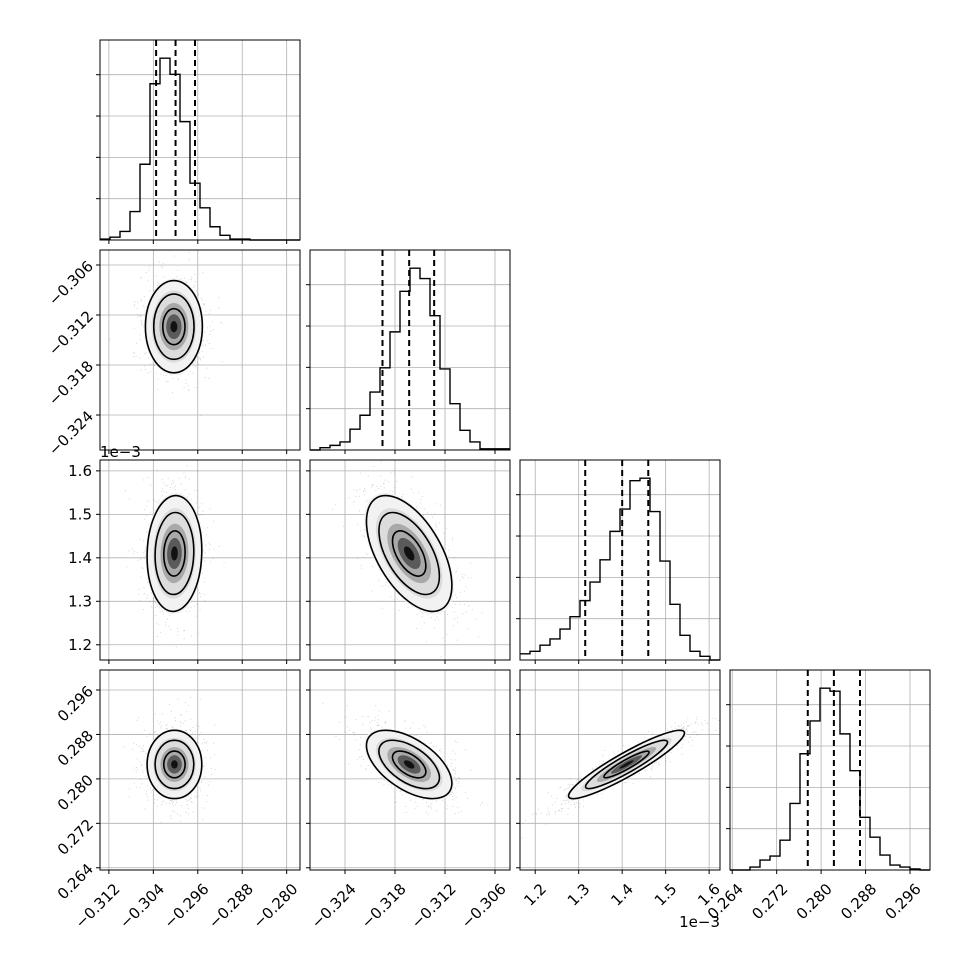  I want to click on x-tick-label-p3: 0.272, so click(769, 901).